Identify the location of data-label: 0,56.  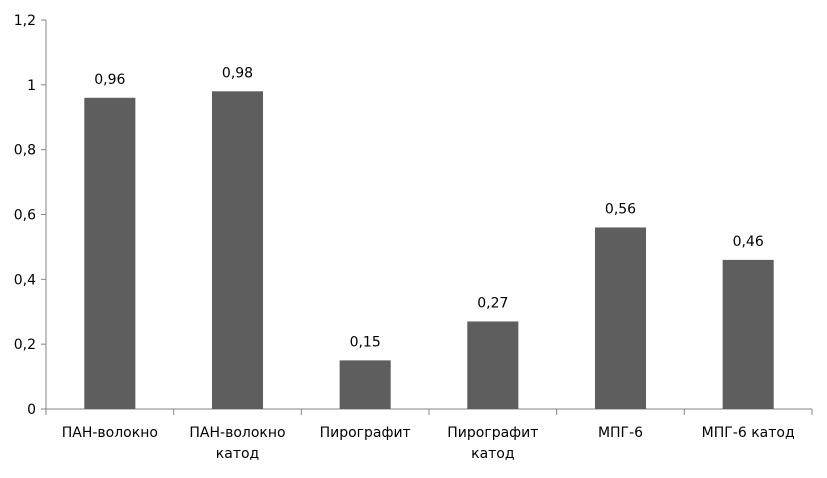
(620, 209).